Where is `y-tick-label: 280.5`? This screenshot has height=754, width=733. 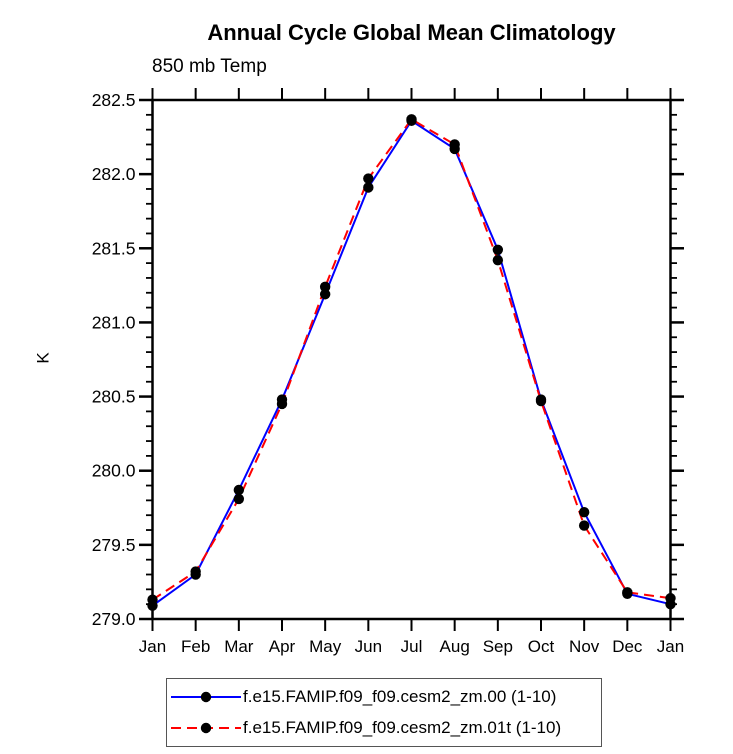
y-tick-label: 280.5 is located at coordinates (114, 397).